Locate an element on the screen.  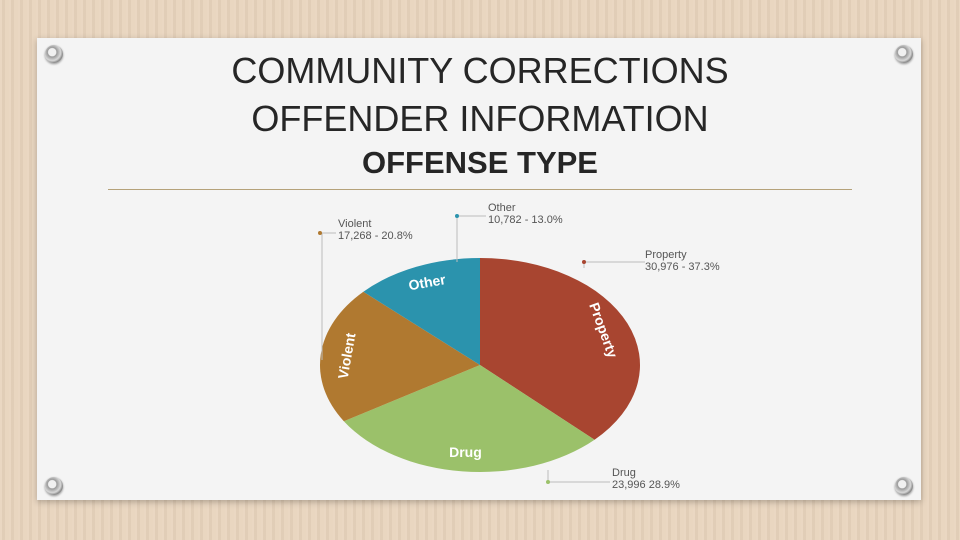
screw-top-left-icon is located at coordinates (54, 54).